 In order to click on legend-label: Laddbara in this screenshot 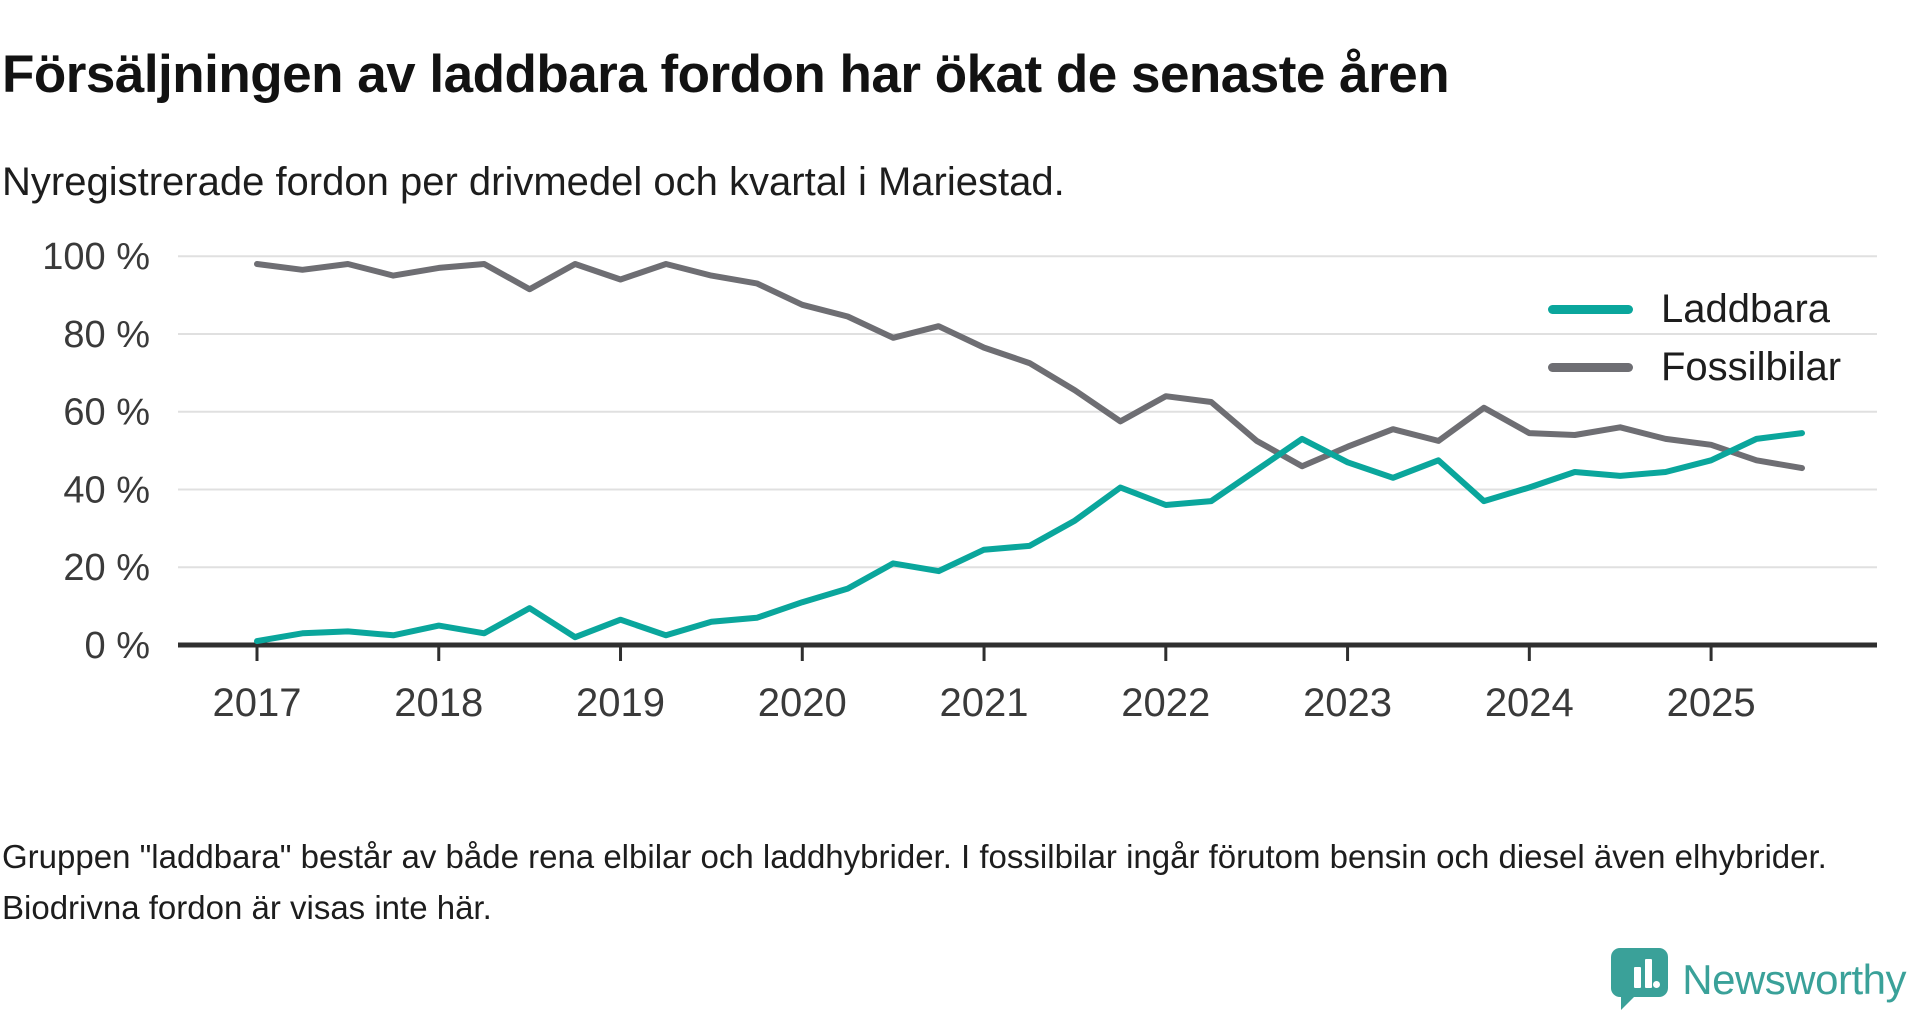, I will do `click(1746, 308)`.